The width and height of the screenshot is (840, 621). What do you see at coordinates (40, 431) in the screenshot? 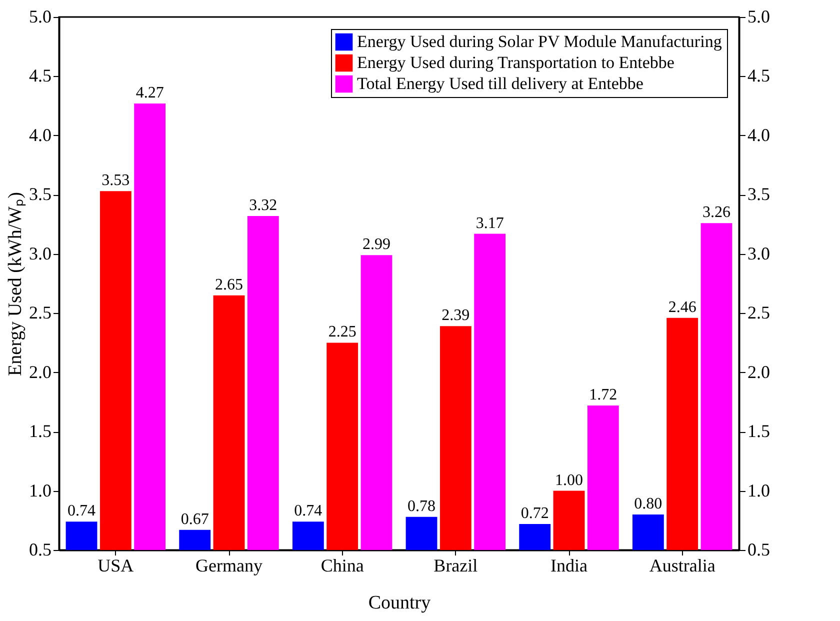
I see `y-tick-label: 1.5` at bounding box center [40, 431].